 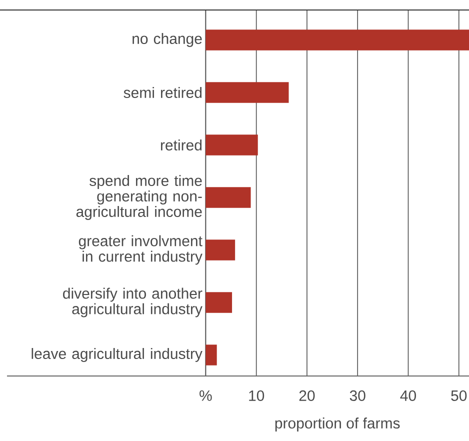 I want to click on y-tick-label: retired, so click(x=181, y=144).